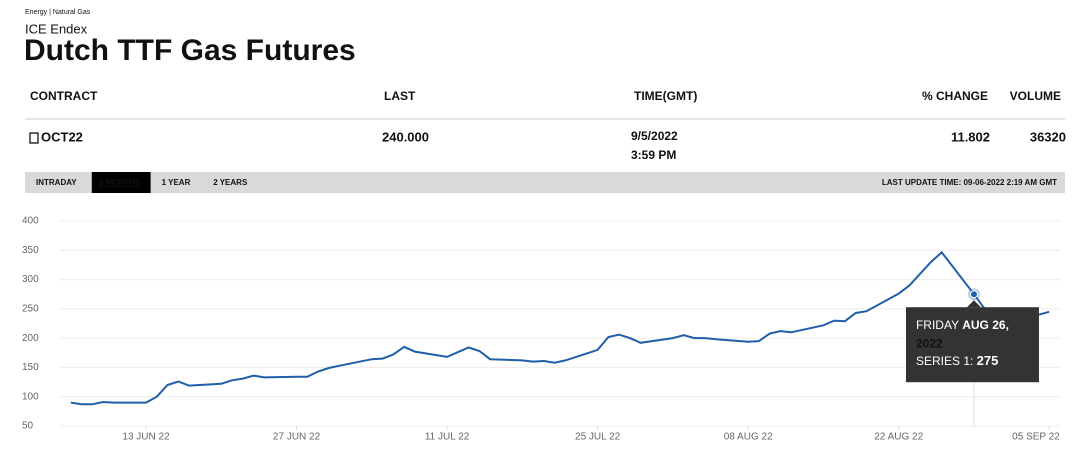  What do you see at coordinates (190, 50) in the screenshot?
I see `page-title: Dutch TTF Gas Futures` at bounding box center [190, 50].